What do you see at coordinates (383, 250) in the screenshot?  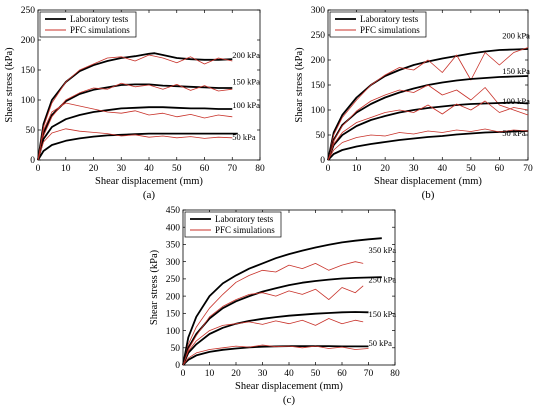 I see `normal-stress-label: 350 kPa` at bounding box center [383, 250].